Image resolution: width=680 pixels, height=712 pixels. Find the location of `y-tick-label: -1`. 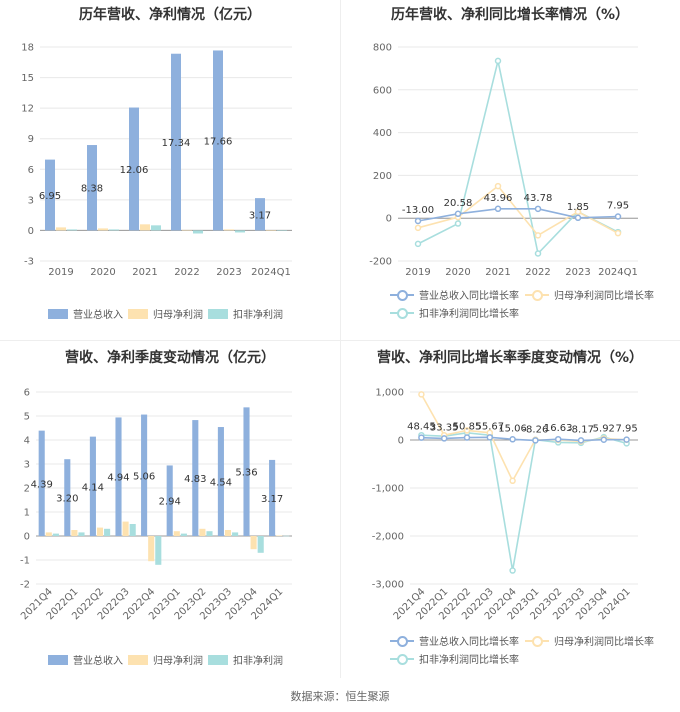

y-tick-label: -1 is located at coordinates (25, 561).